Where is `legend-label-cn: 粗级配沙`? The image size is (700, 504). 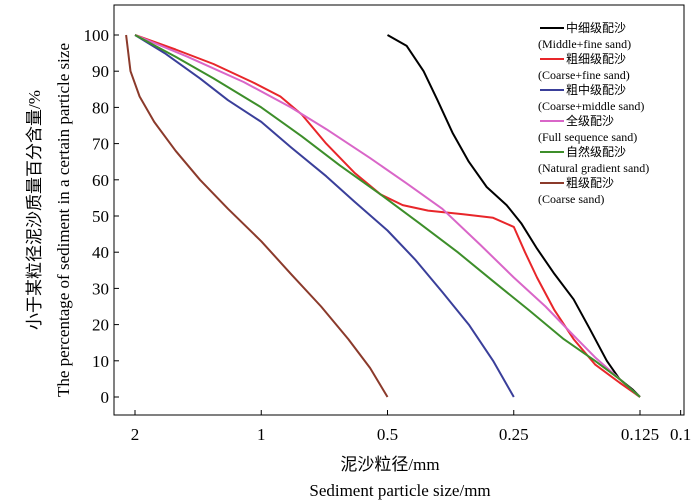 legend-label-cn: 粗级配沙 is located at coordinates (590, 183).